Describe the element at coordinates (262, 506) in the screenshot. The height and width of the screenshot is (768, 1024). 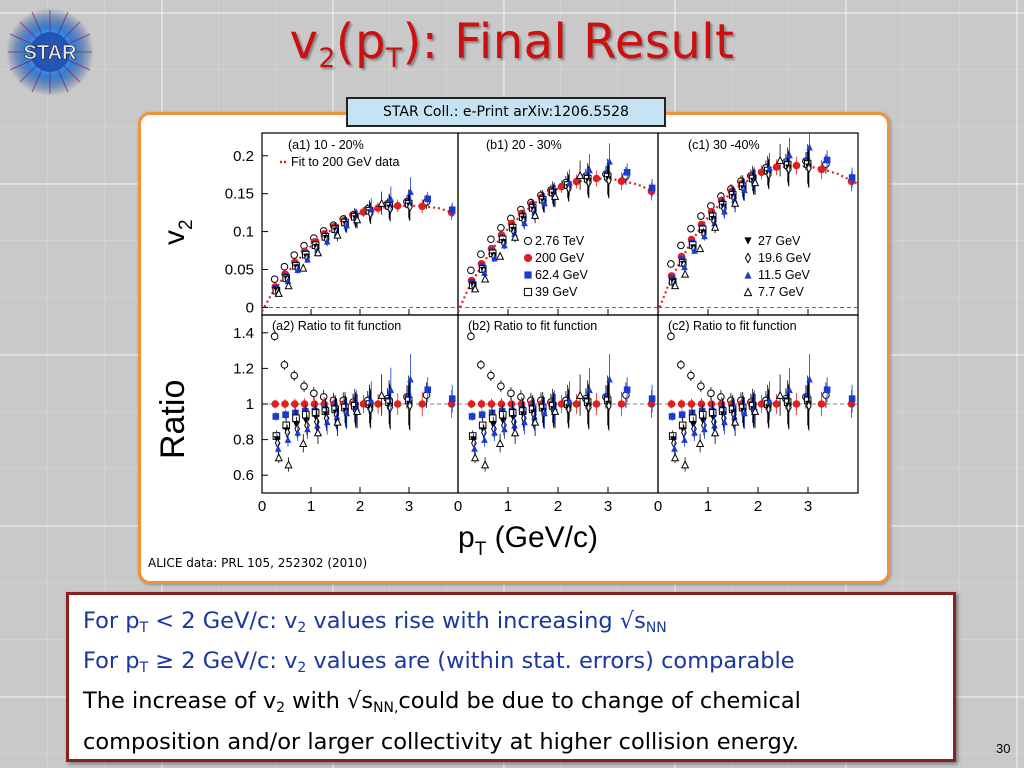
I see `x-tick-label: 0` at that location.